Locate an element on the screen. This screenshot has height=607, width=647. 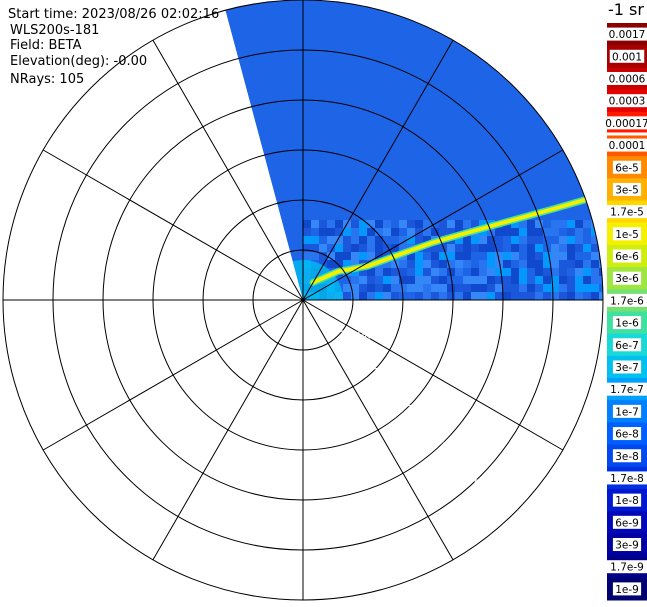
azimuth-spoke is located at coordinates (151, 387).